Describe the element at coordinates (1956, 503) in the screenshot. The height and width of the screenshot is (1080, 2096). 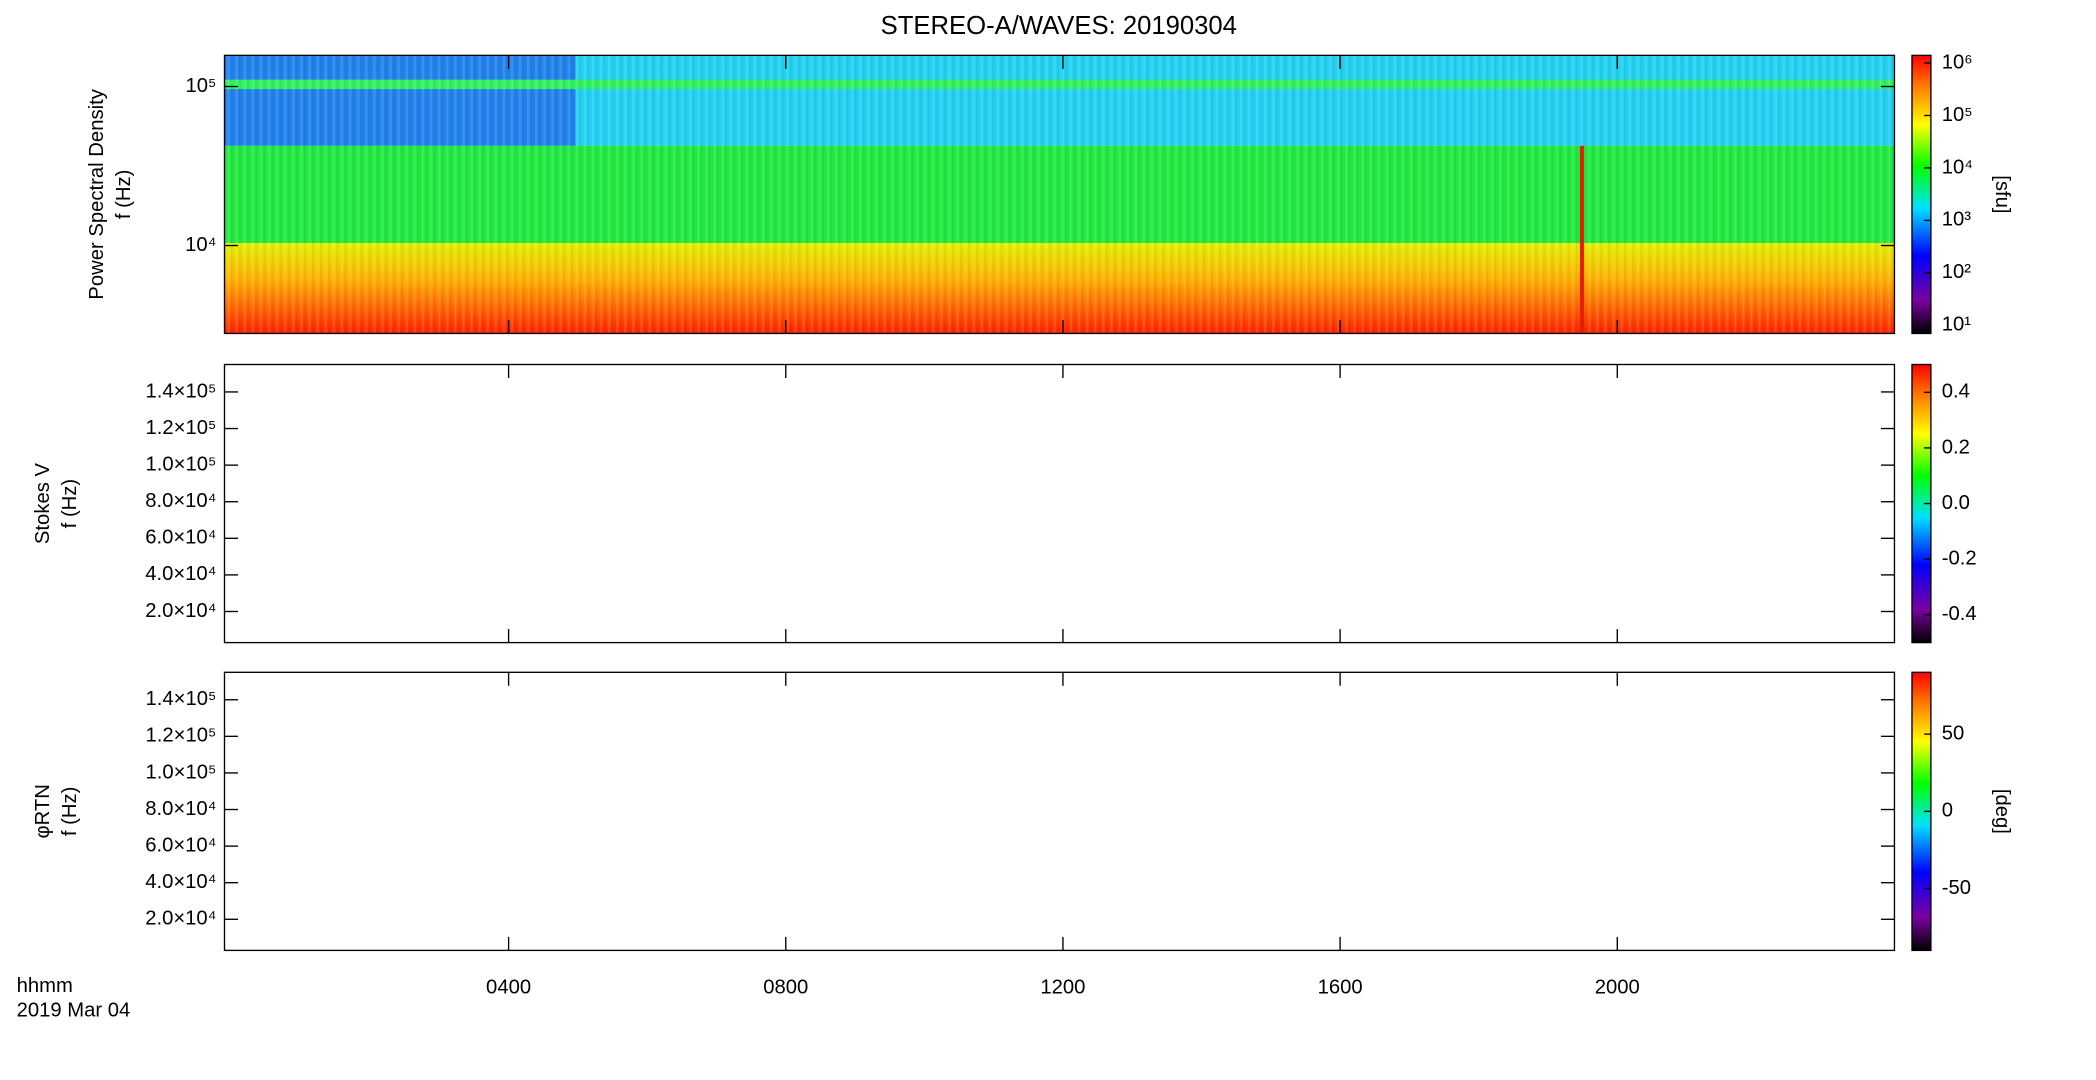
I see `colorbar-tick-label: 0.0` at that location.